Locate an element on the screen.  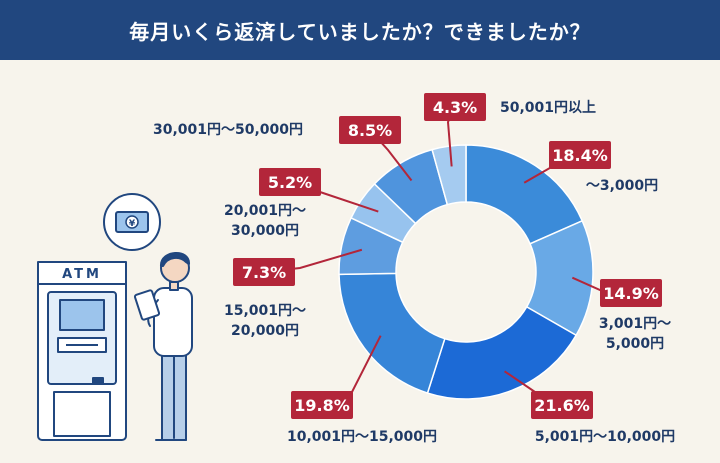
category-label-line: 〜3,000円 is located at coordinates (622, 186).